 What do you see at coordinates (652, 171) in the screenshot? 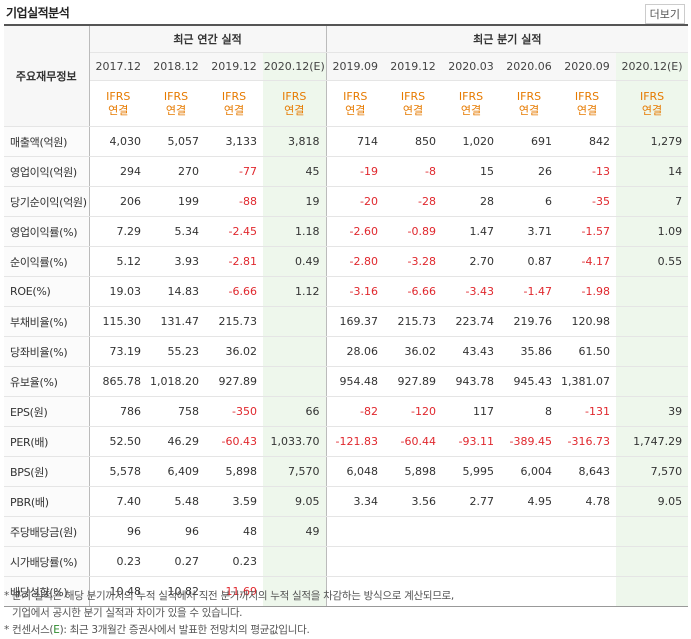
I see `table-cell: 14` at bounding box center [652, 171].